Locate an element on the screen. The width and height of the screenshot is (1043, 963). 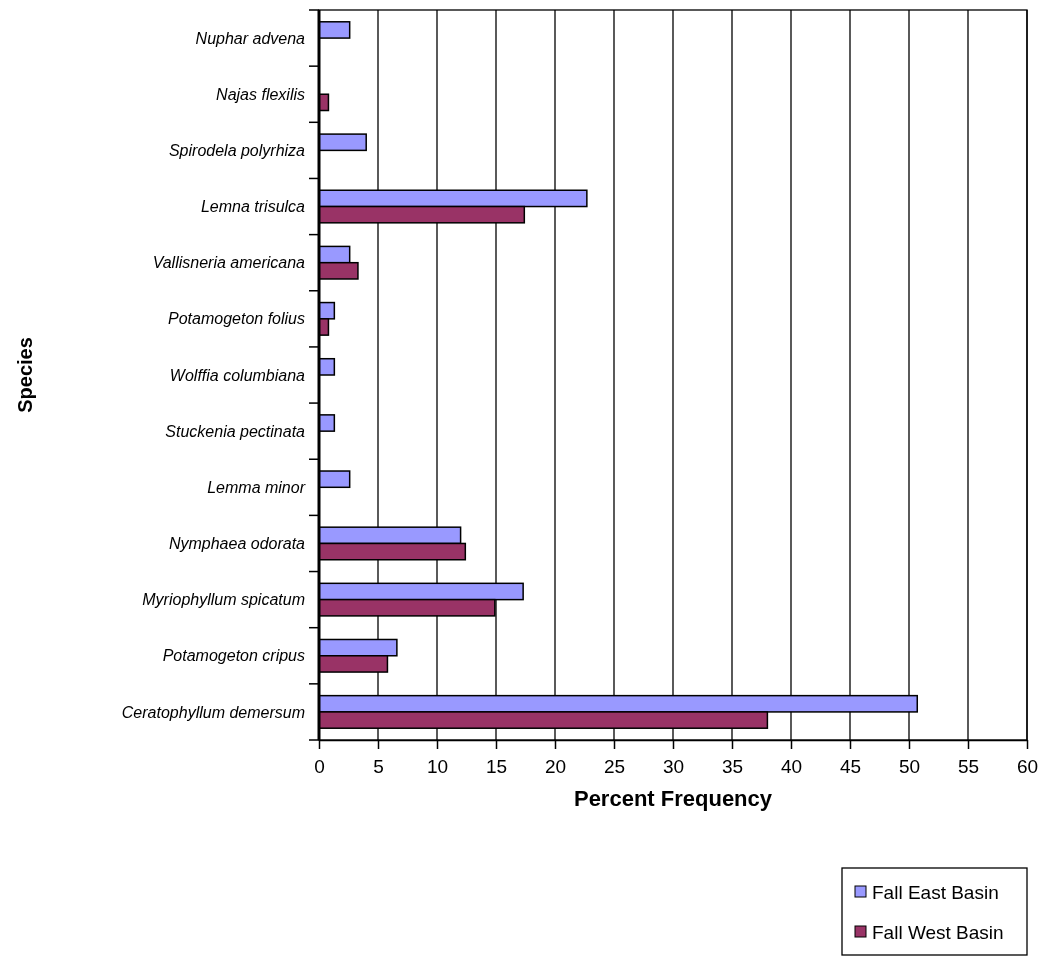
x-tick-label: 10 is located at coordinates (437, 766).